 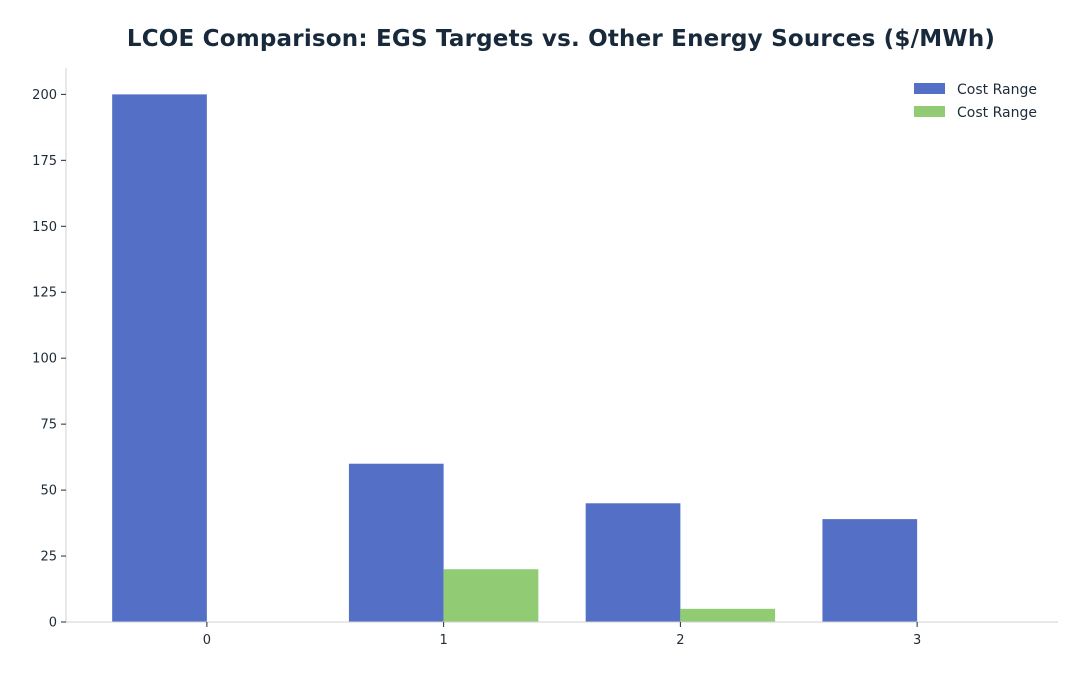 I want to click on x-tick-label: 3, so click(x=917, y=640).